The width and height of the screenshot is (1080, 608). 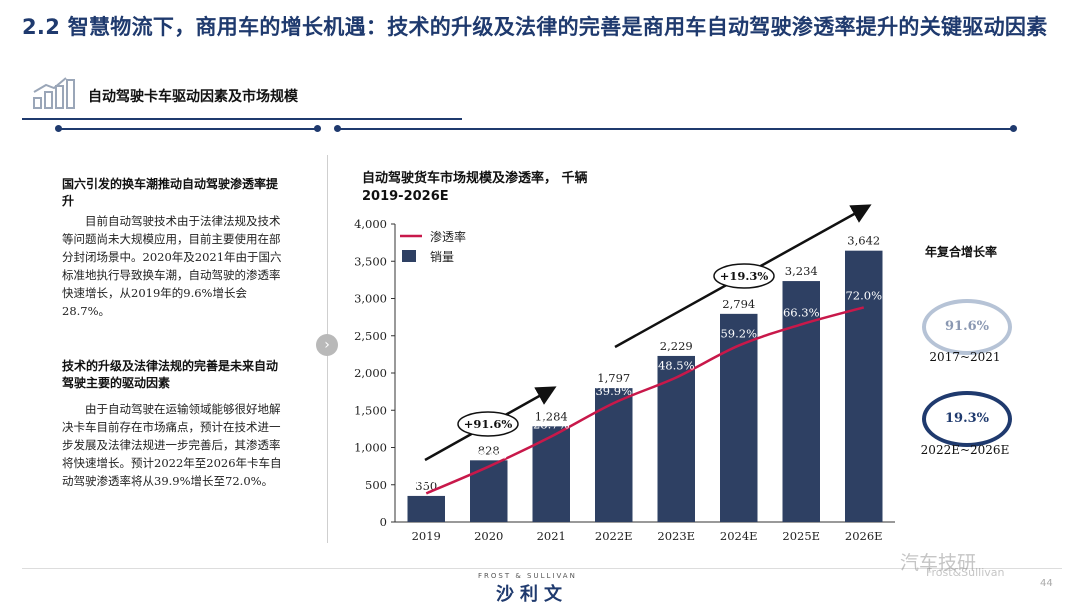 What do you see at coordinates (738, 304) in the screenshot?
I see `bar-value-label: 2,794` at bounding box center [738, 304].